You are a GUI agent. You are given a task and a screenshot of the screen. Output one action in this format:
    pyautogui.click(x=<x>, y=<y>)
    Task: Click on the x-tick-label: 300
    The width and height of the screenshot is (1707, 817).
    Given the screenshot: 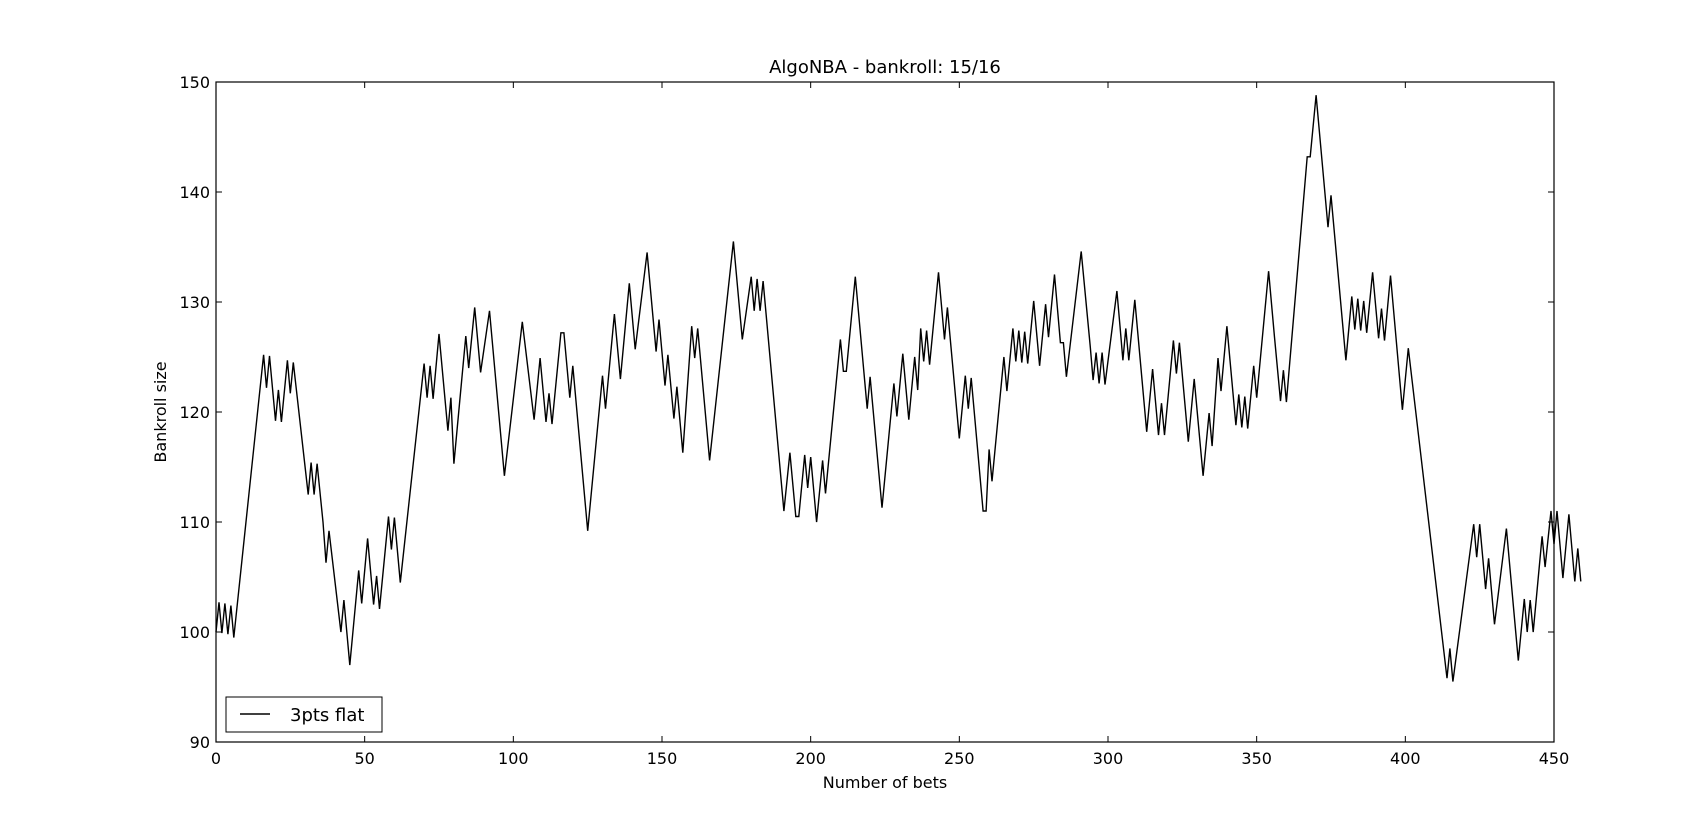 What is the action you would take?
    pyautogui.click(x=1108, y=758)
    